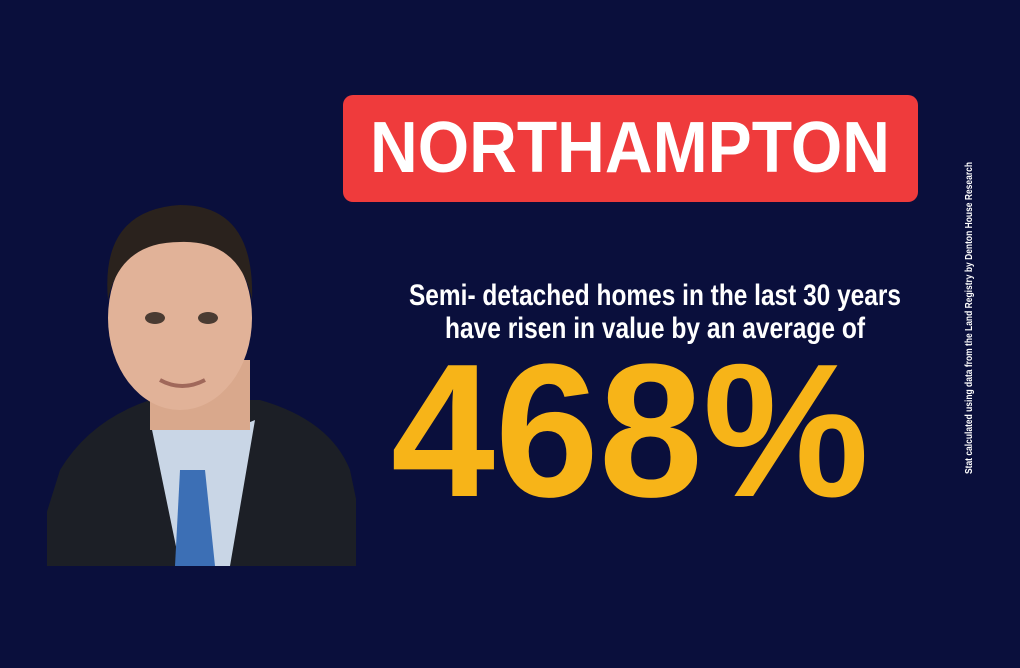 The height and width of the screenshot is (668, 1020). Describe the element at coordinates (655, 328) in the screenshot. I see `subtitle-line: have risen in value by an average of` at that location.